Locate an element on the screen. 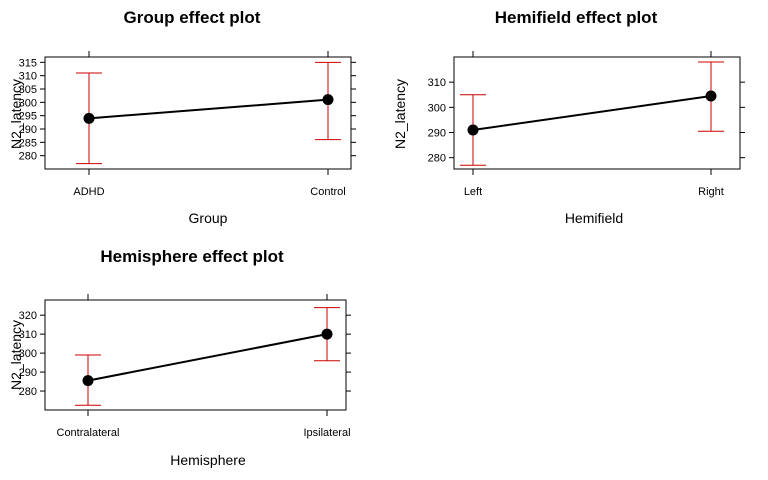  x-tick-label: Control is located at coordinates (327, 192).